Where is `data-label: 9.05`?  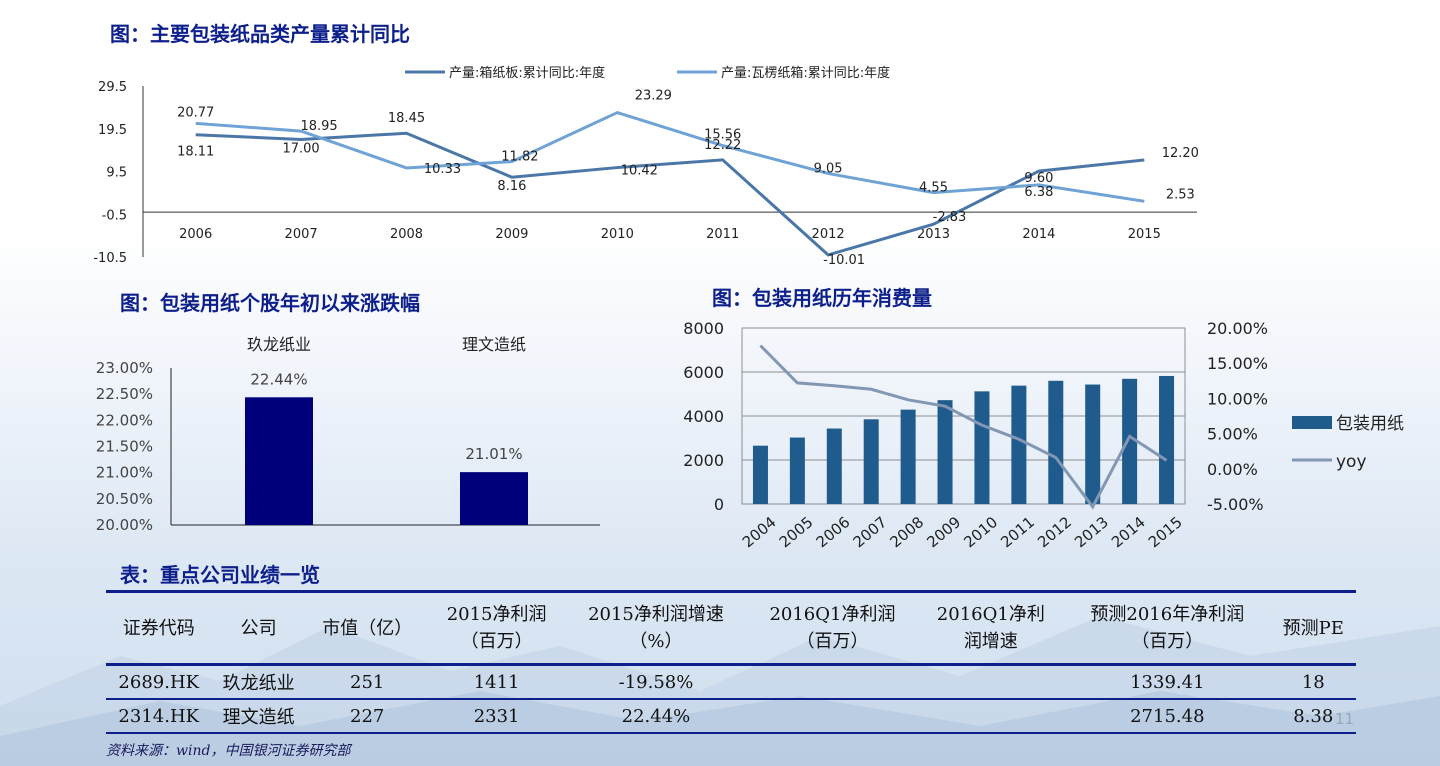
data-label: 9.05 is located at coordinates (828, 168).